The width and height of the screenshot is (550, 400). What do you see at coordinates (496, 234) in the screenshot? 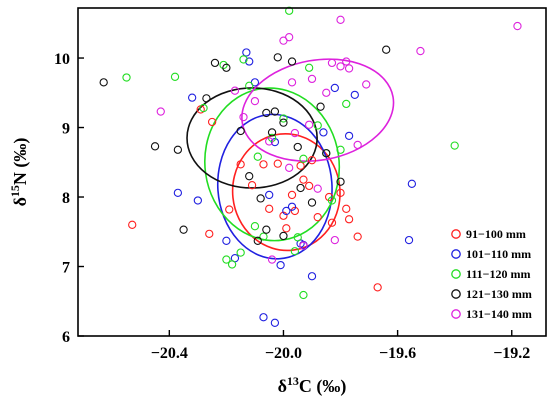
I see `legend-label: 91−100 mm` at bounding box center [496, 234].